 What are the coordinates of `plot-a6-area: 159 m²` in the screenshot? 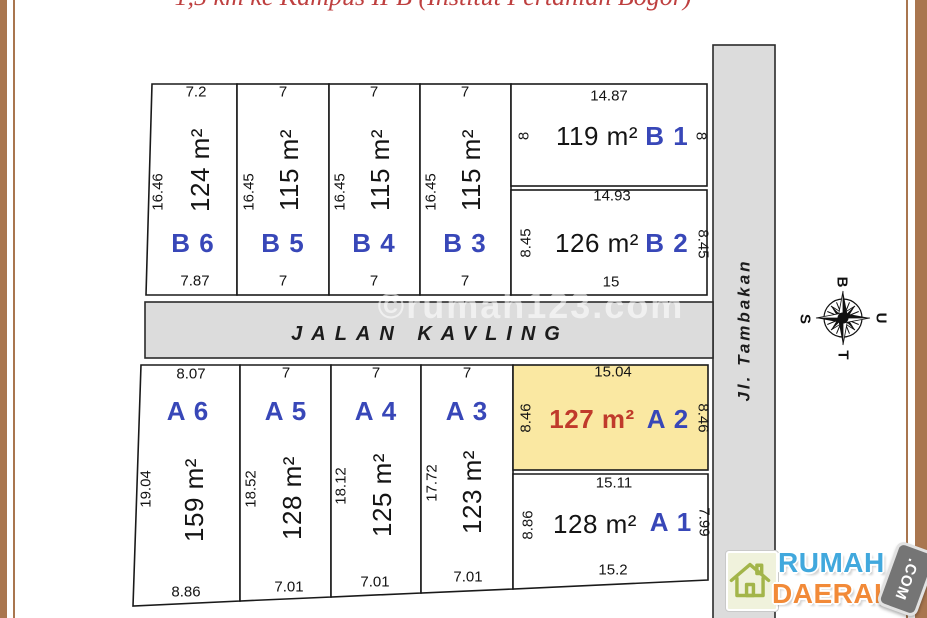 It's located at (194, 500).